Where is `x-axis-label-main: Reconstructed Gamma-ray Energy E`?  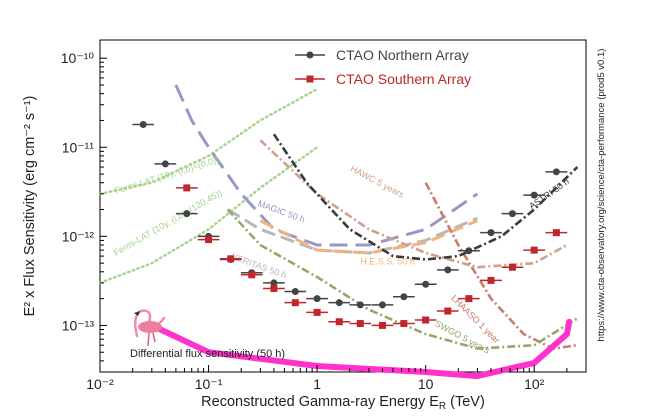
x-axis-label-main: Reconstructed Gamma-ray Energy E is located at coordinates (320, 402).